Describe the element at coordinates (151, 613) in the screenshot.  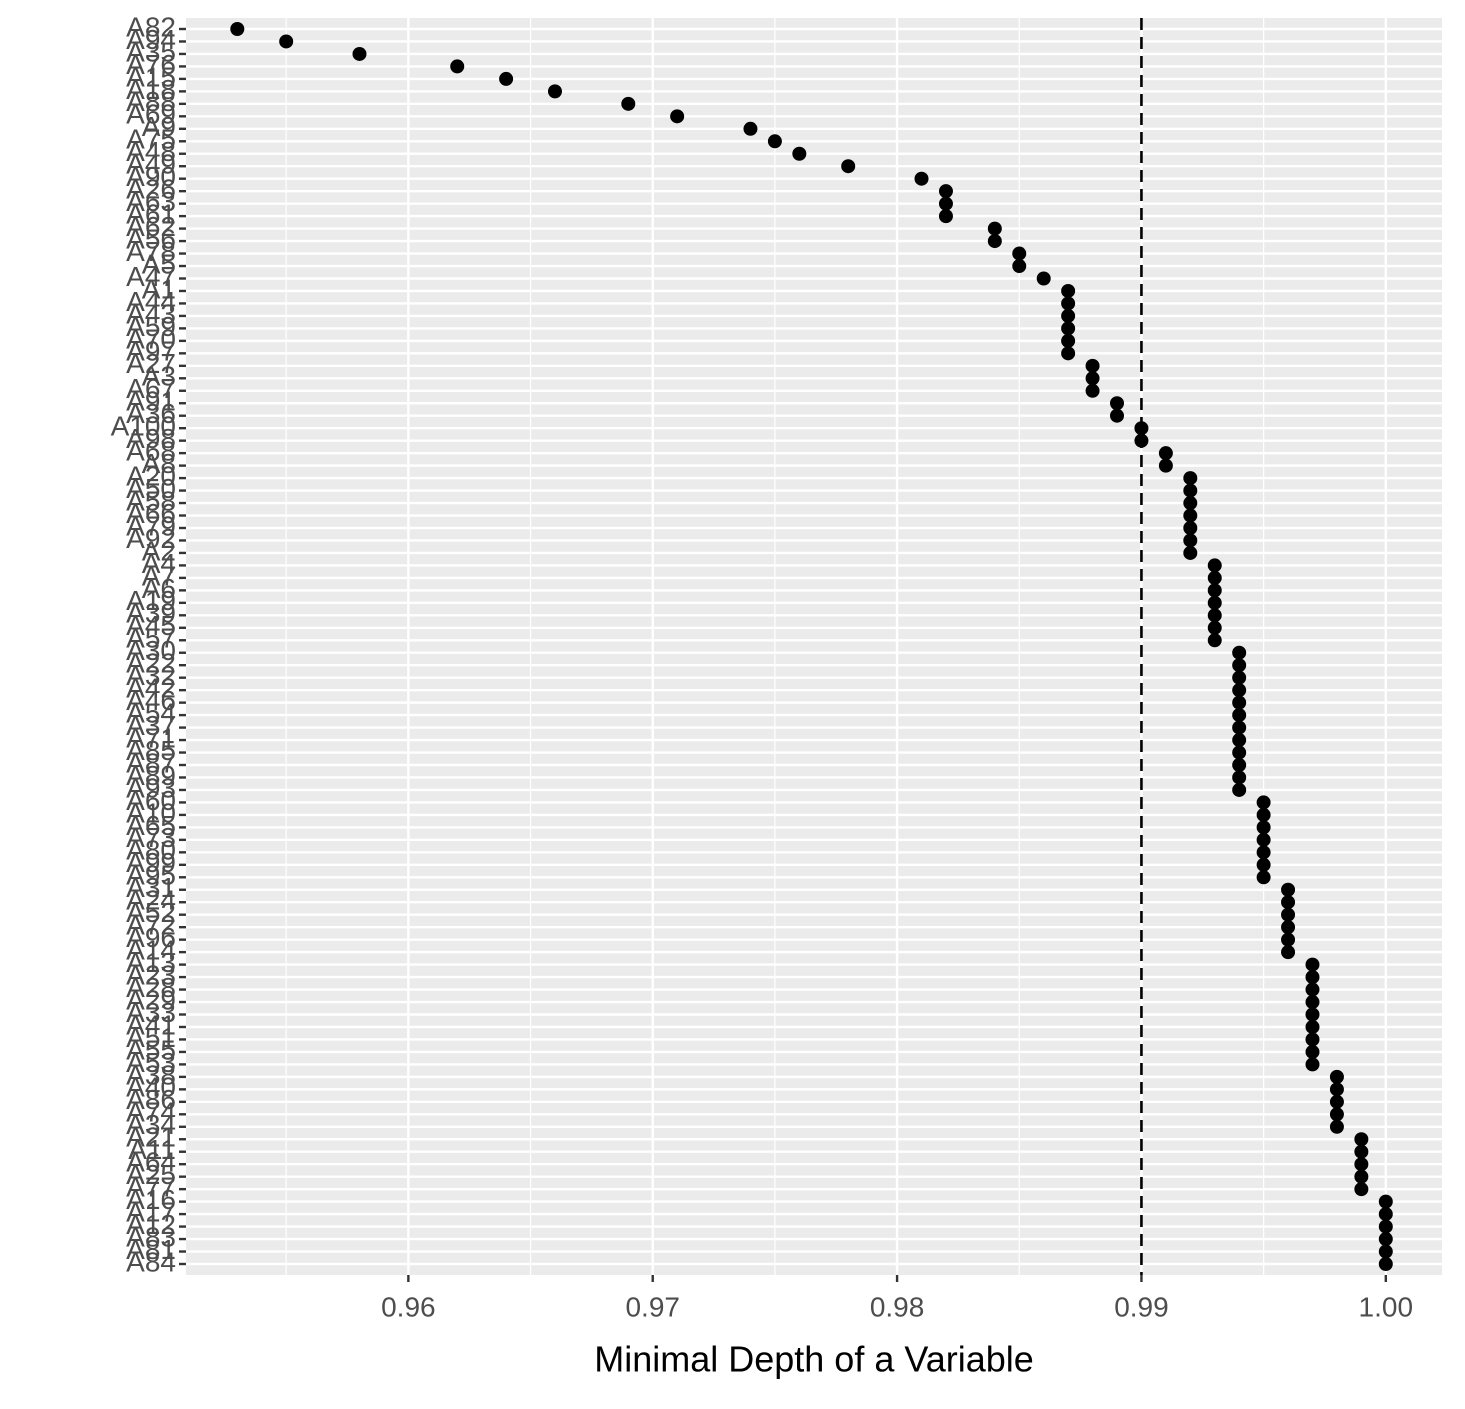
I see `y-tick-label: A39` at that location.